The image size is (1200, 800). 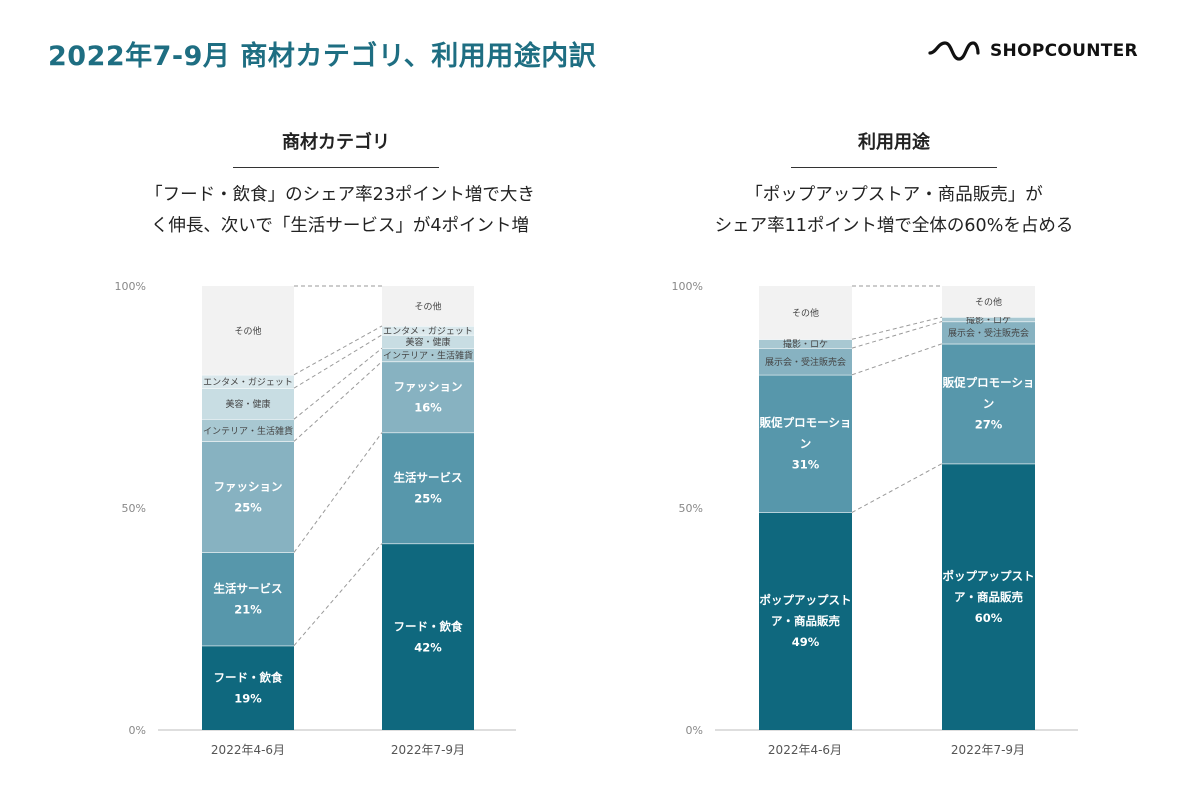 I want to click on bar-value-label: 21%, so click(x=248, y=610).